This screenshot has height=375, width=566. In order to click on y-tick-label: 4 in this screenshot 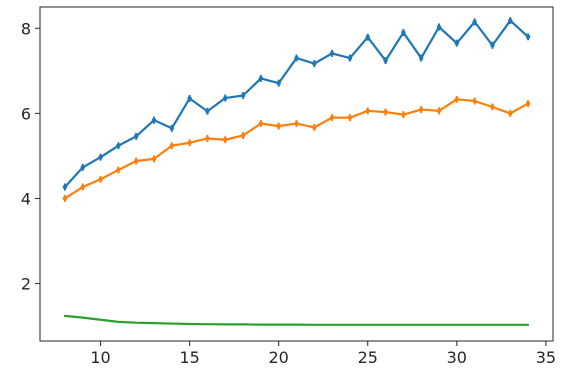, I will do `click(26, 198)`.